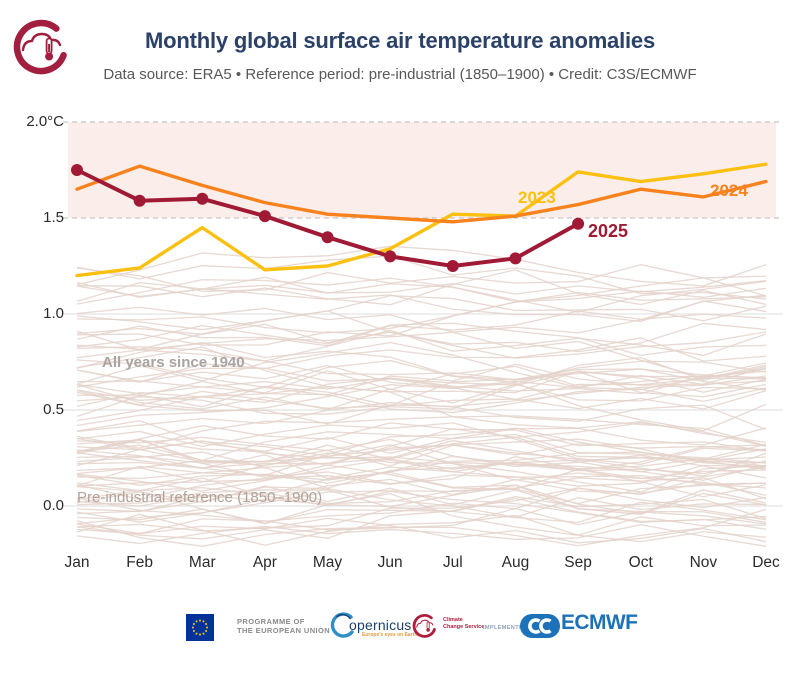 This screenshot has height=685, width=800. I want to click on y-tick-label-1.0: 1.0, so click(53, 313).